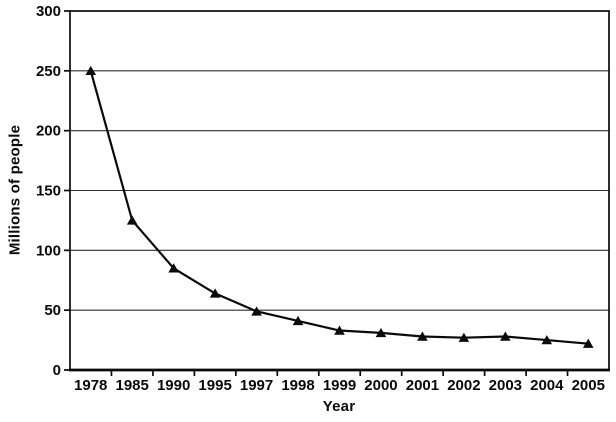  Describe the element at coordinates (52, 310) in the screenshot. I see `y-tick-label: 50` at that location.